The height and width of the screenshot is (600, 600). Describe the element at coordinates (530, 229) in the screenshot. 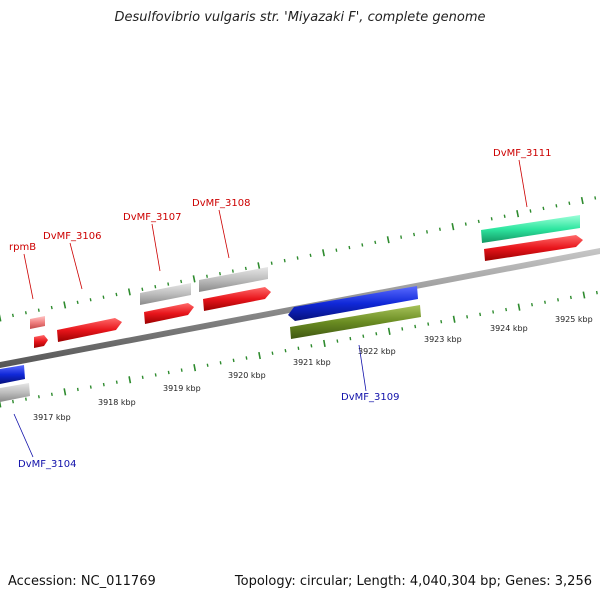

I see `gene-DvMF_3111-teal` at that location.